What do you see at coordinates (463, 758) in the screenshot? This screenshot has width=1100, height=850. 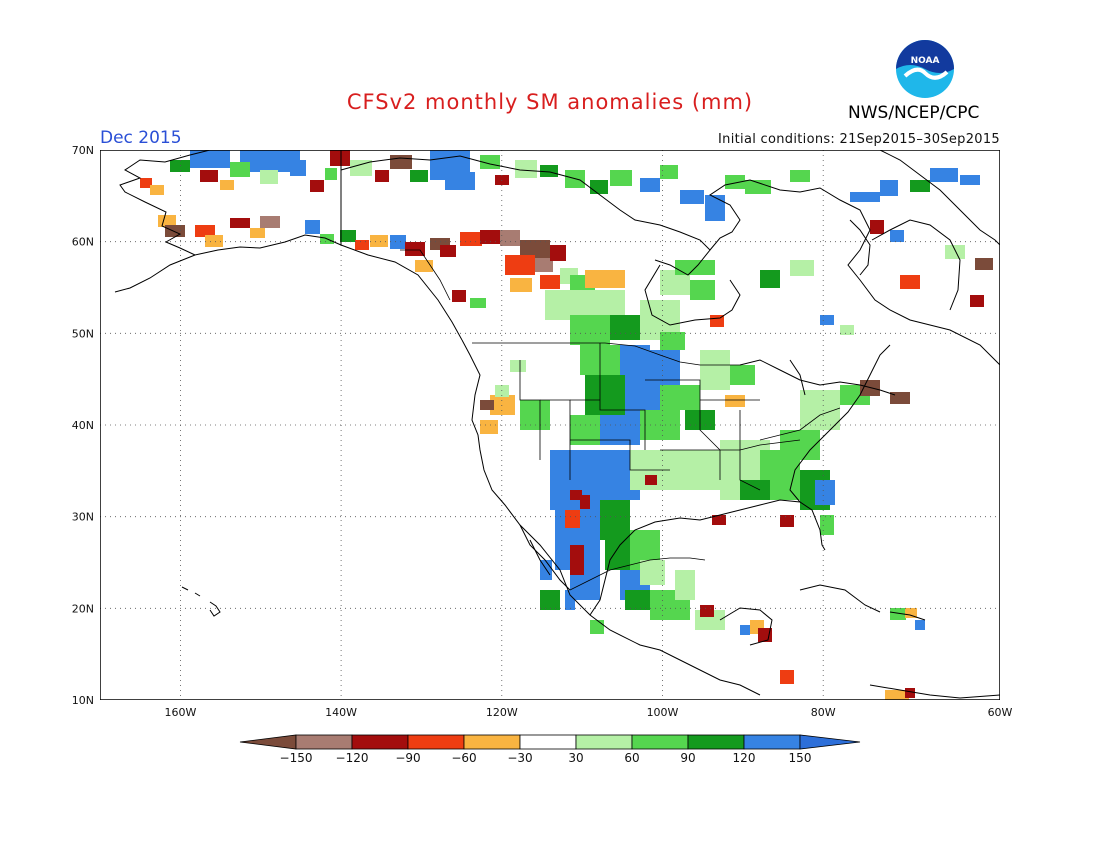 I see `colorbar-label: −60` at bounding box center [463, 758].